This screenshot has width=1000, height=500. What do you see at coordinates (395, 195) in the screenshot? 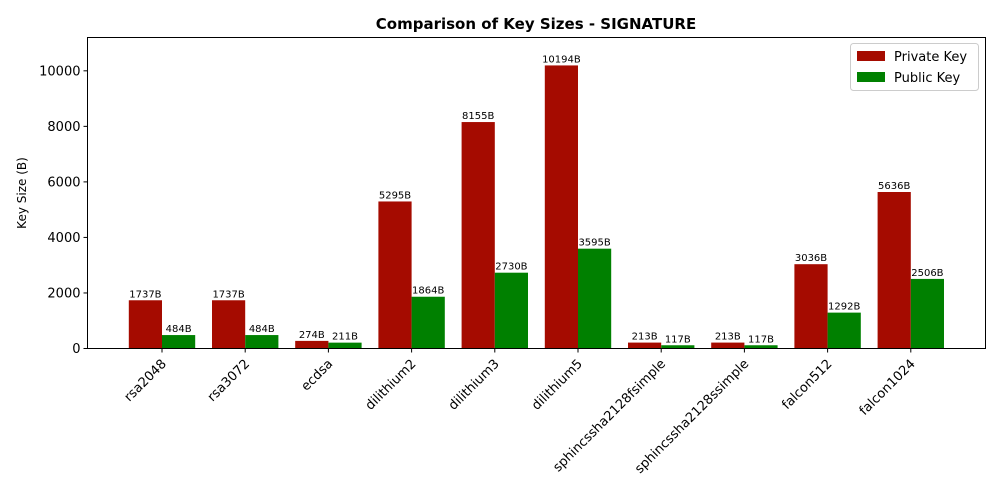
I see `data-label: 5295B` at bounding box center [395, 195].